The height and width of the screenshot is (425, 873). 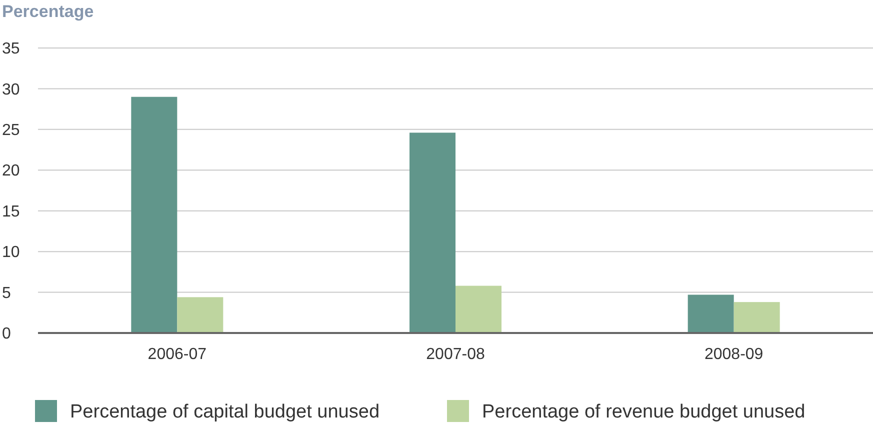 What do you see at coordinates (48, 11) in the screenshot?
I see `y-axis-title: Percentage` at bounding box center [48, 11].